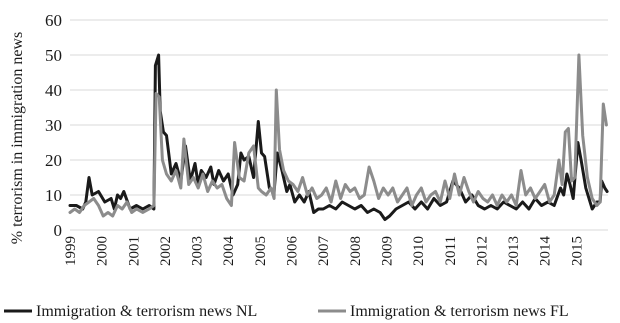  What do you see at coordinates (293, 251) in the screenshot?
I see `x-tick-label: 2006` at bounding box center [293, 251].